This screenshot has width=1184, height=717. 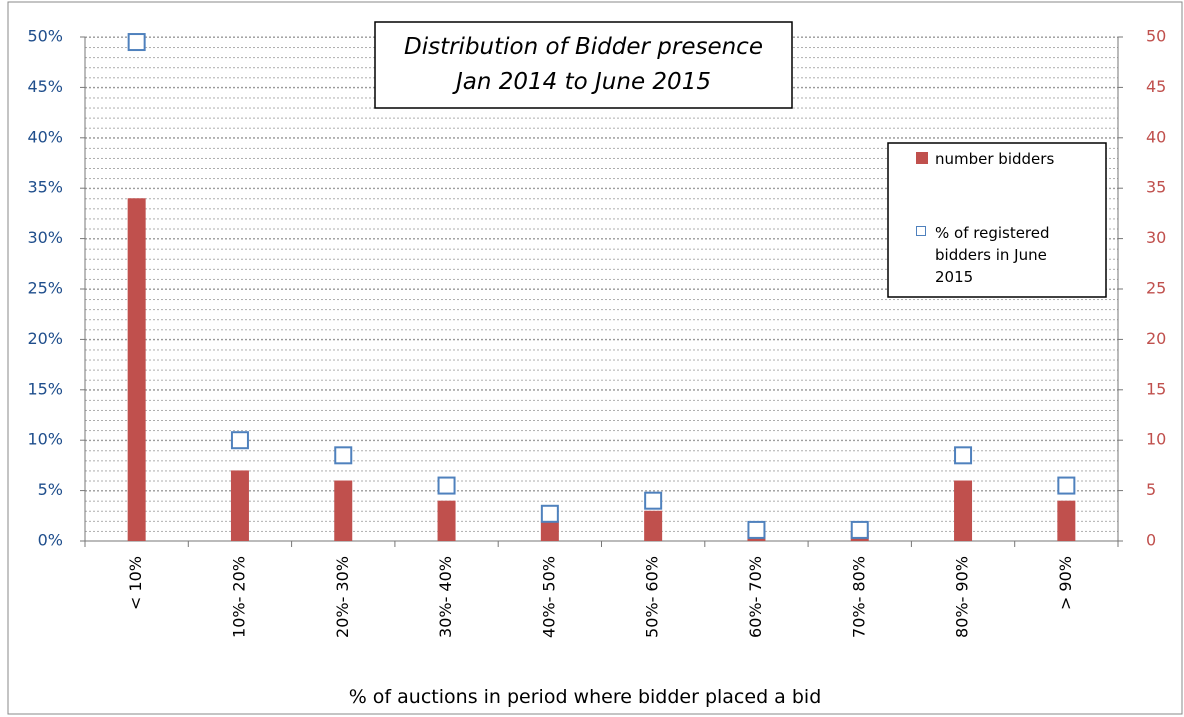 What do you see at coordinates (445, 597) in the screenshot?
I see `x-tick-label: 30%- 40%` at bounding box center [445, 597].